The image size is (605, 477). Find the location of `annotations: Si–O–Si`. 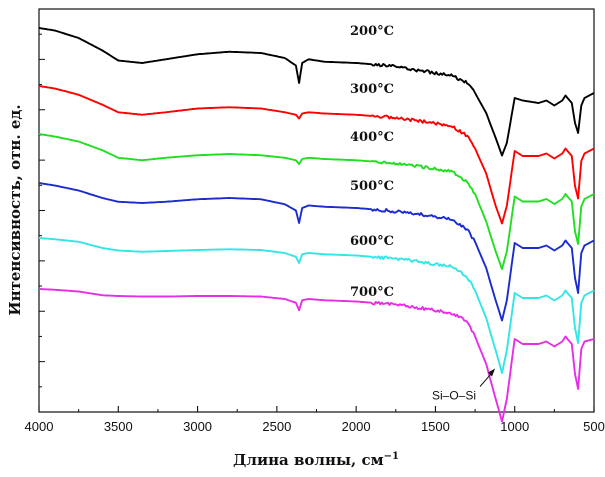

annotations: Si–O–Si is located at coordinates (464, 385).